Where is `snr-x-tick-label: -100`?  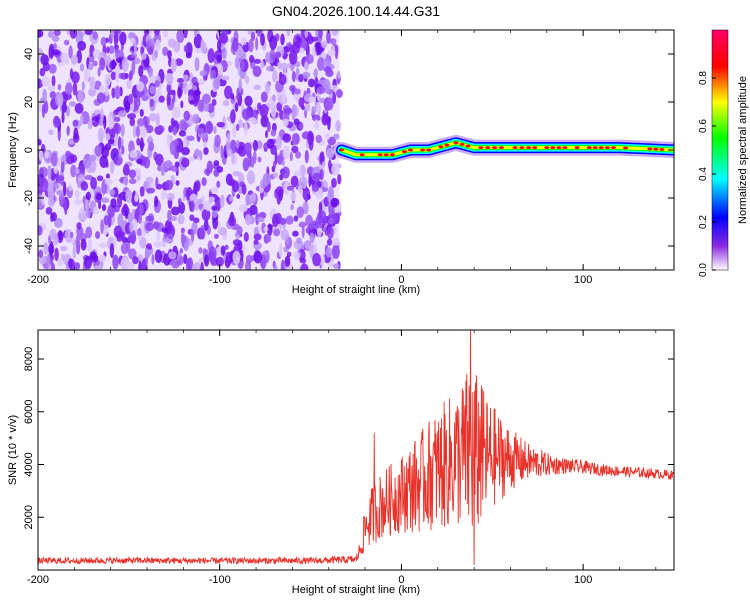 snr-x-tick-label: -100 is located at coordinates (220, 580).